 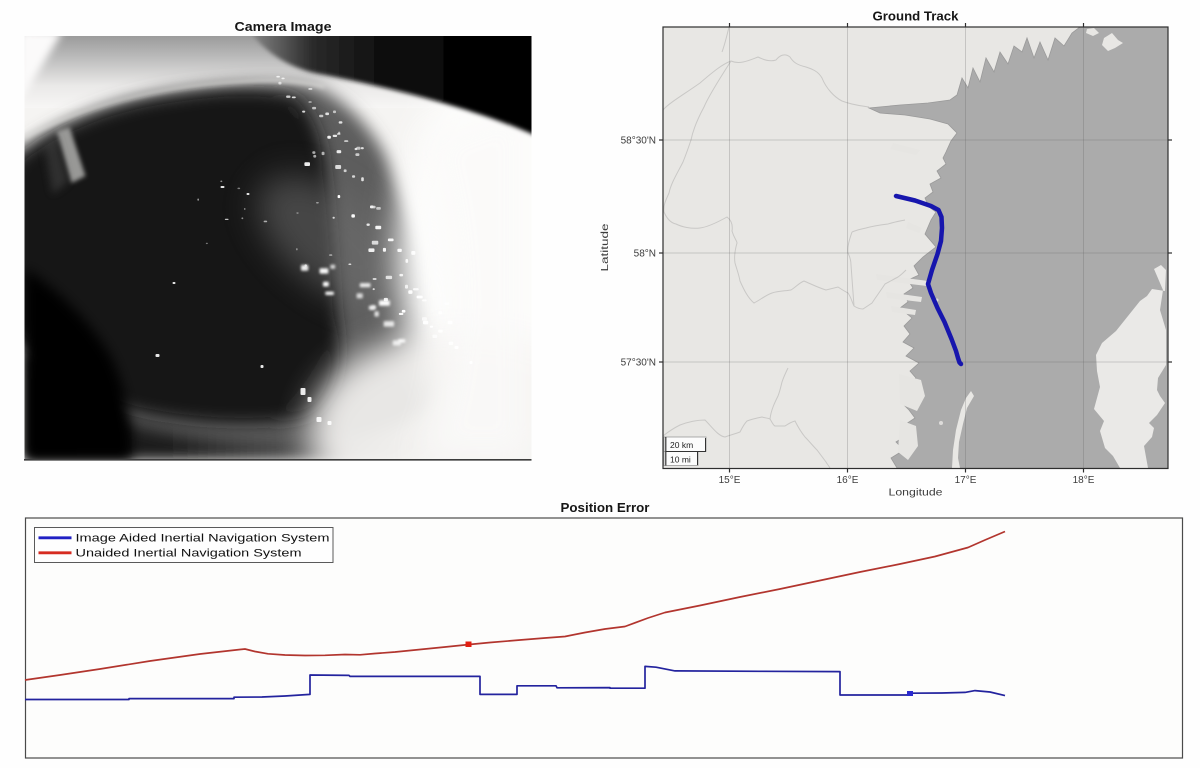 What do you see at coordinates (638, 363) in the screenshot?
I see `svg-text: 57°30'N` at bounding box center [638, 363].